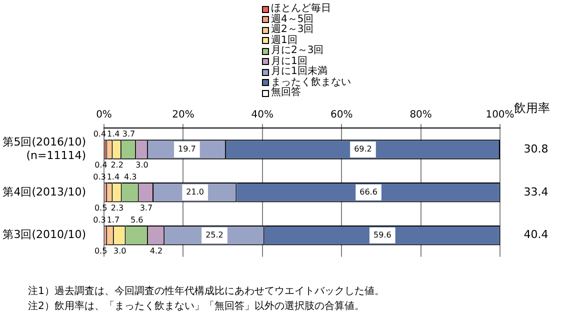  Describe the element at coordinates (197, 307) in the screenshot. I see `text: 注2）飲用率は、「まったく飲まない」「無回答」以外の選択肢の合算値。` at that location.